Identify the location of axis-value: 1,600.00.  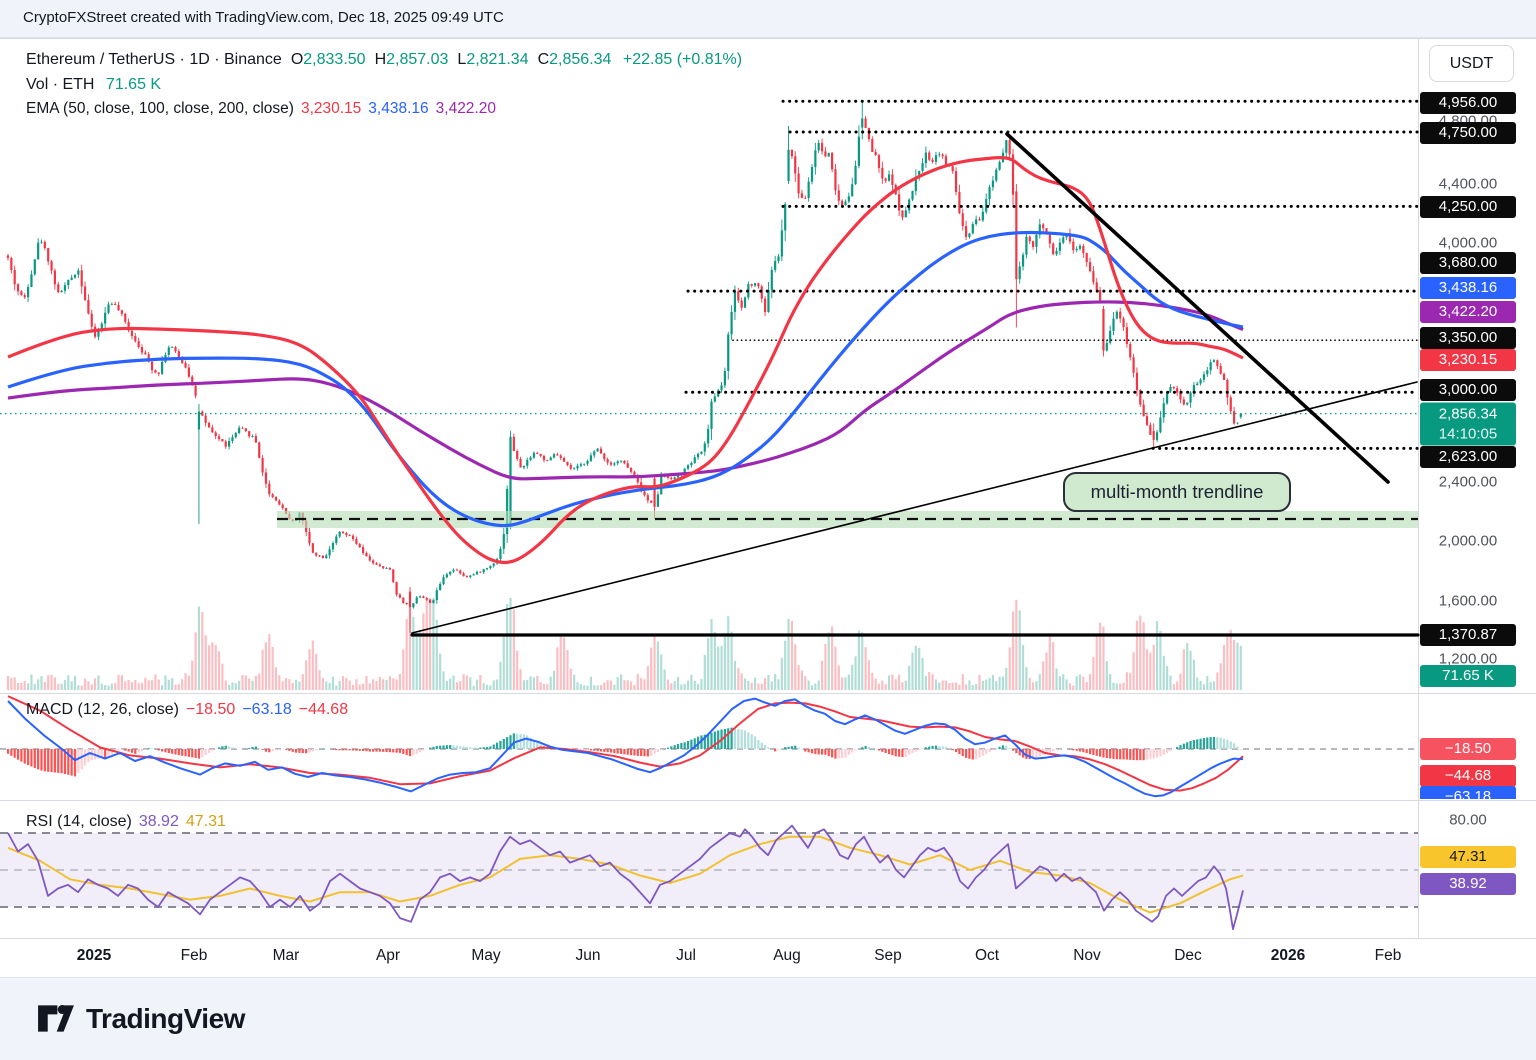
(1468, 601).